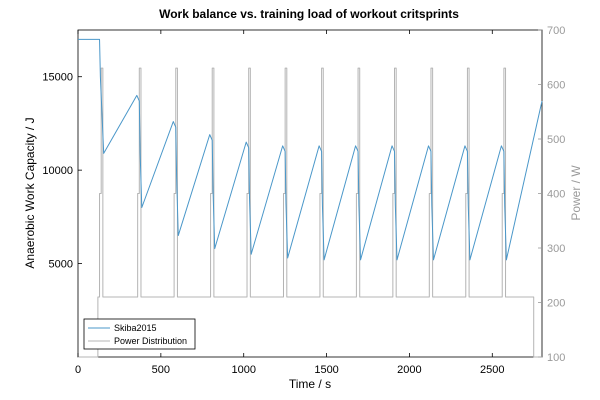 Image resolution: width=600 pixels, height=400 pixels. I want to click on x-tick-label: 1500, so click(326, 370).